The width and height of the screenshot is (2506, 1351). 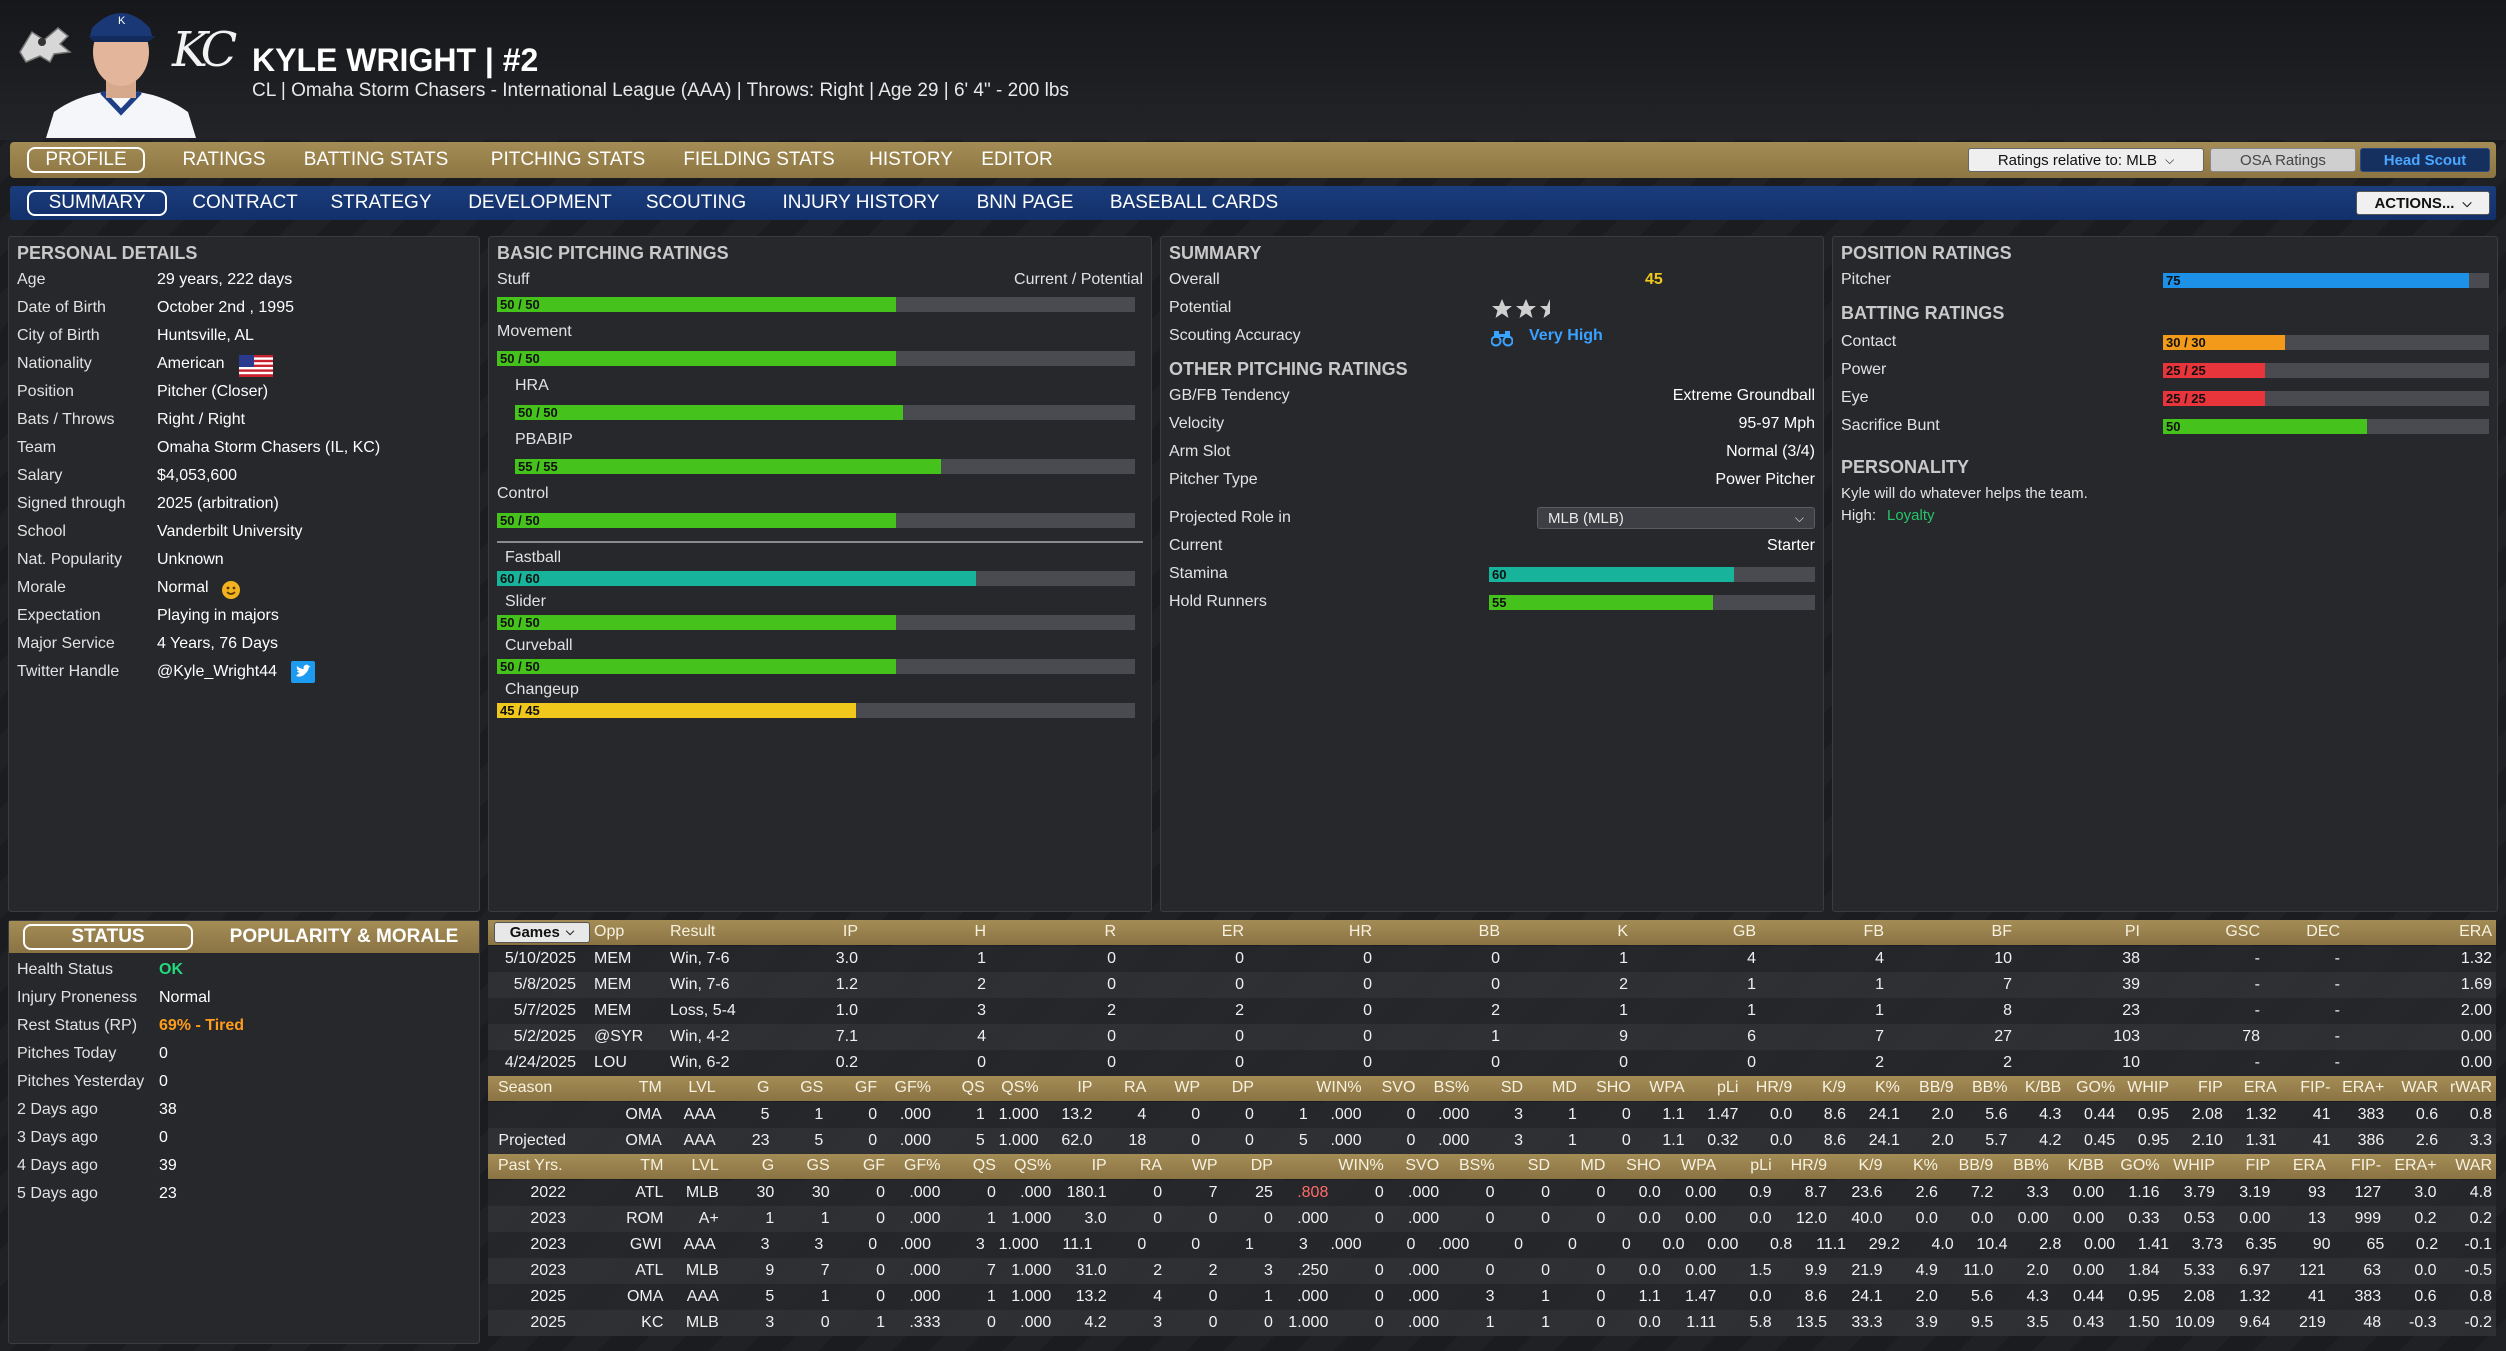 I want to click on season-col-header: HR/9, so click(x=1774, y=1087).